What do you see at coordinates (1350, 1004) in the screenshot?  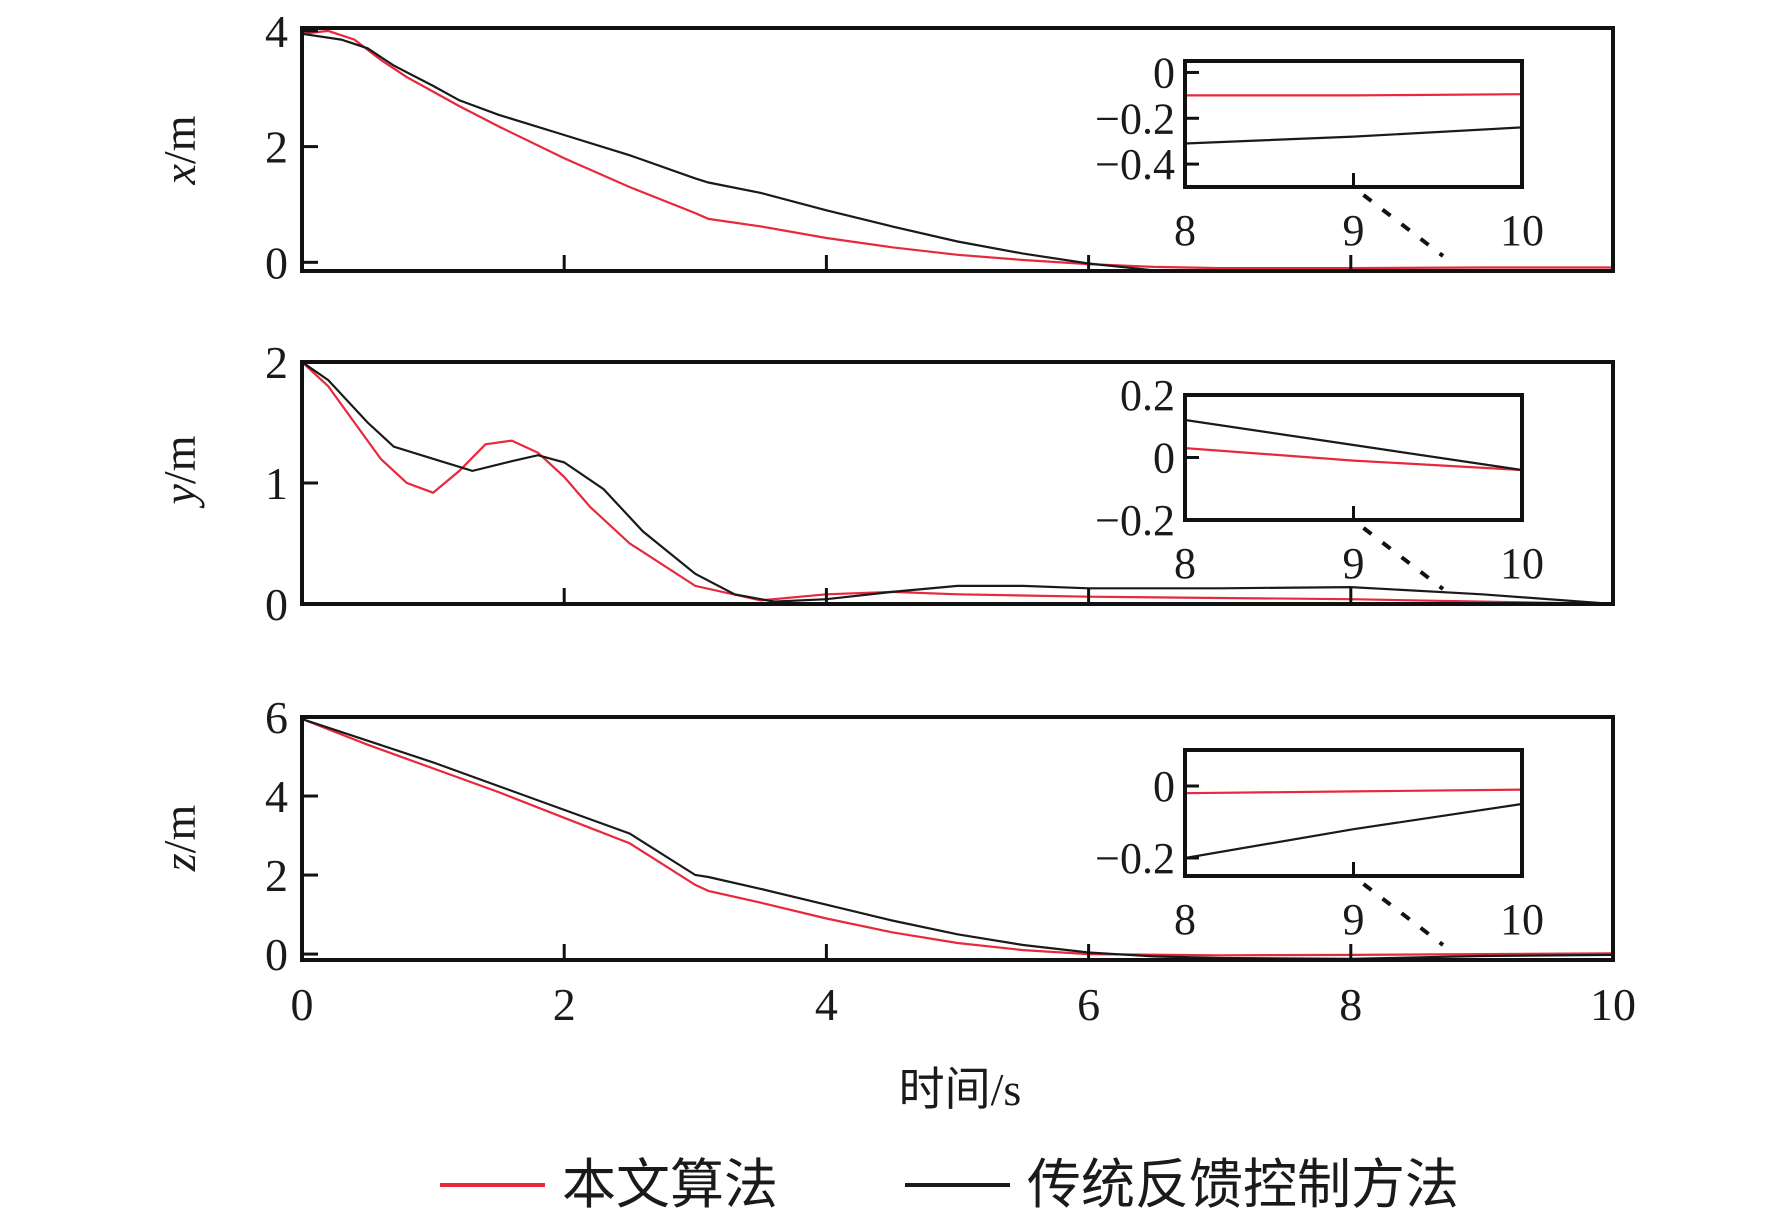 I see `x-tick-label: 8` at bounding box center [1350, 1004].